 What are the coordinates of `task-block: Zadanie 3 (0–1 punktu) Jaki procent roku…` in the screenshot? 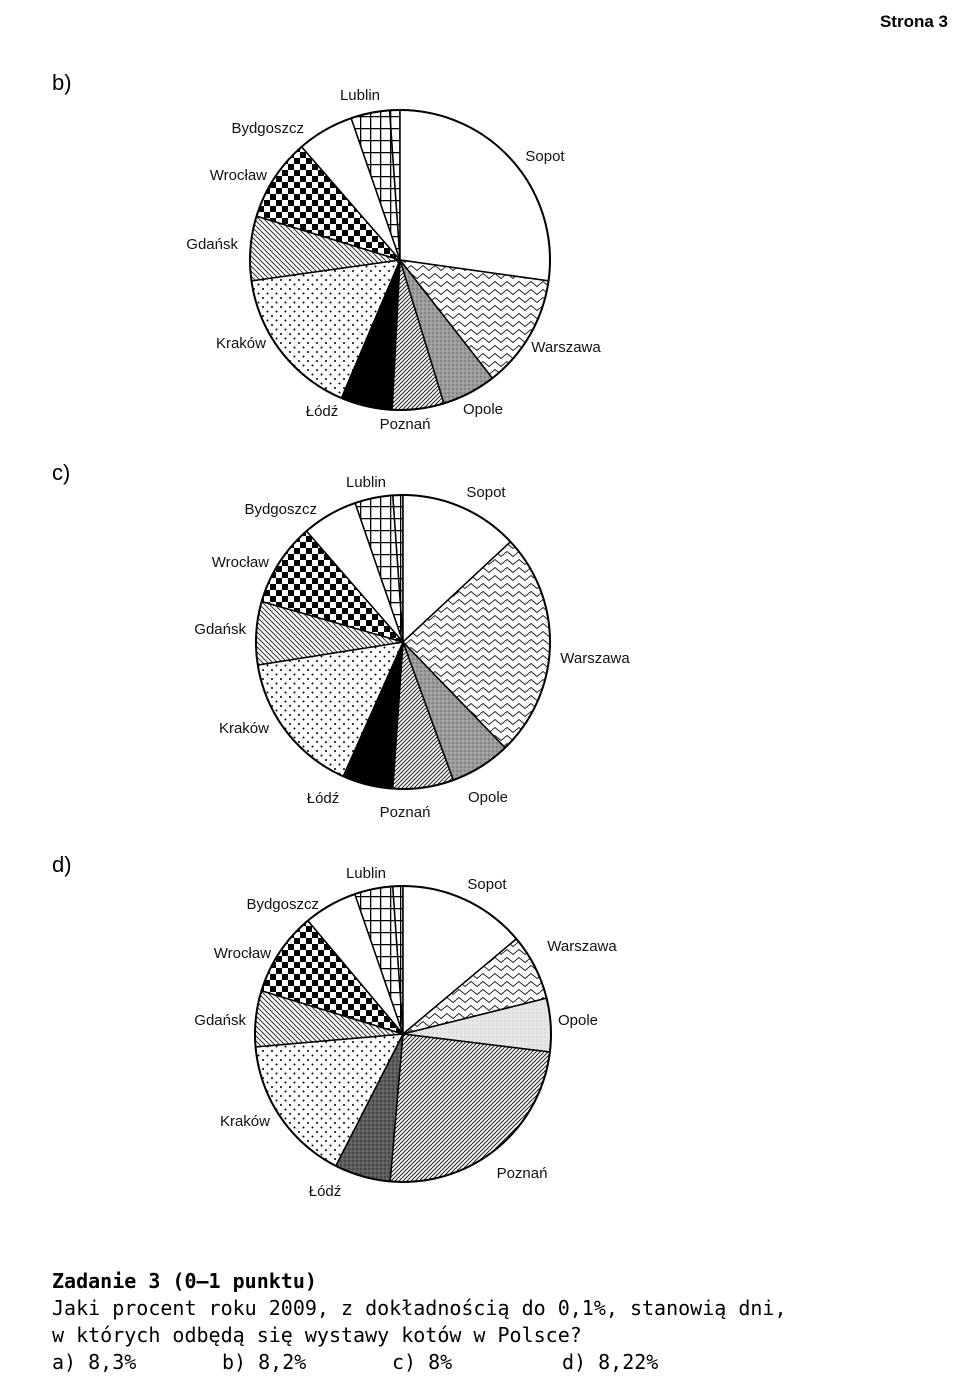 It's located at (492, 1322).